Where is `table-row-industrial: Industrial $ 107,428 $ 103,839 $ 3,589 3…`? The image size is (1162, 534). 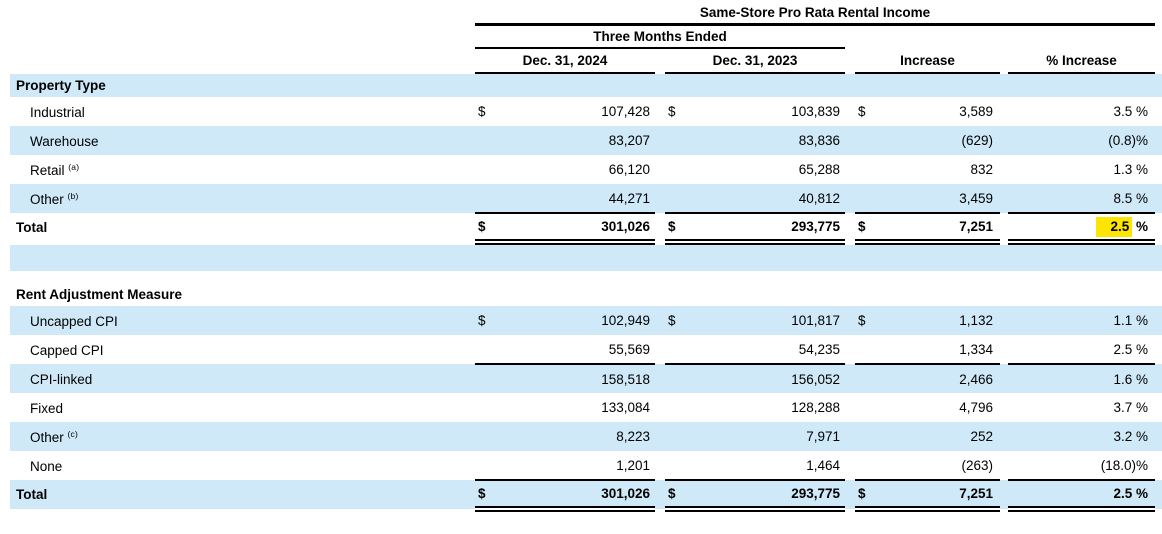 table-row-industrial: Industrial $ 107,428 $ 103,839 $ 3,589 3… is located at coordinates (586, 111).